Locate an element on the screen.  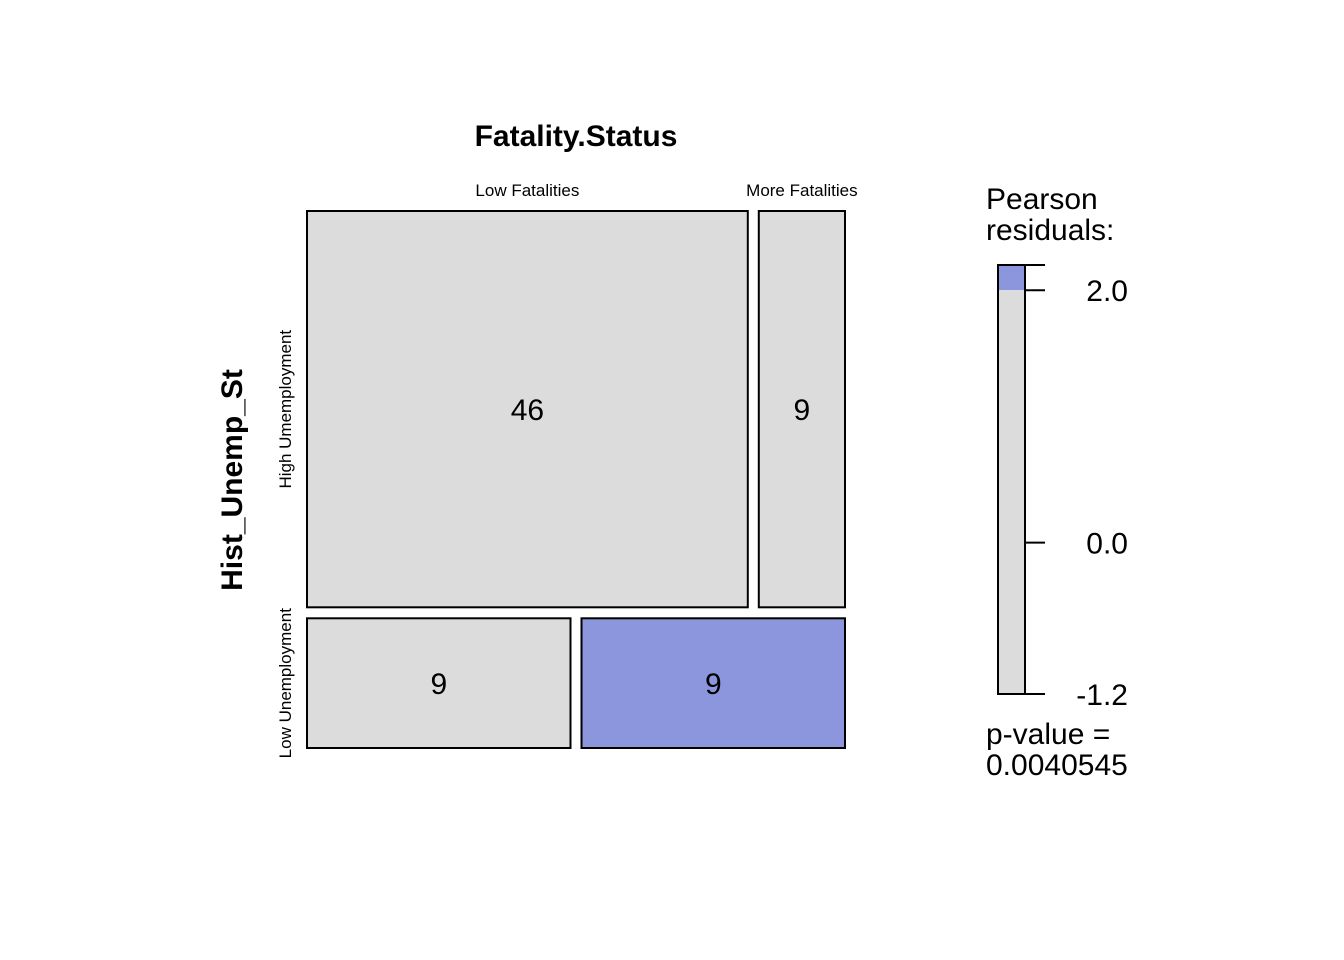
column-variable-title: Fatality.Status is located at coordinates (576, 136).